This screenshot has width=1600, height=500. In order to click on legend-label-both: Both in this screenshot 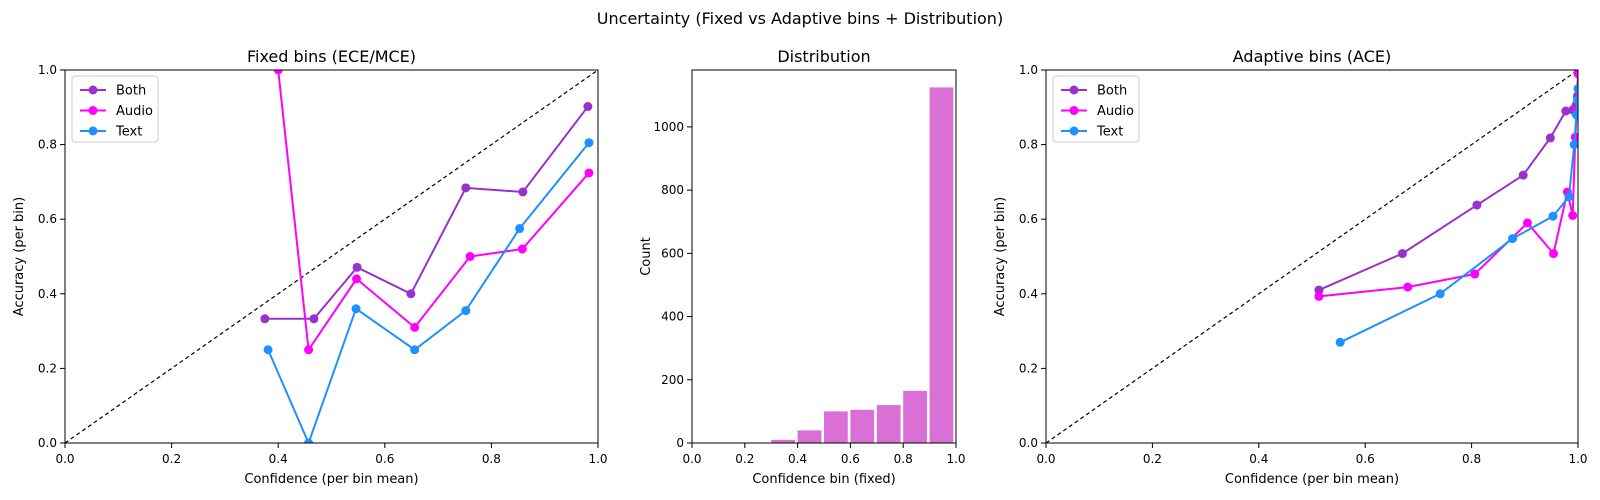, I will do `click(131, 91)`.